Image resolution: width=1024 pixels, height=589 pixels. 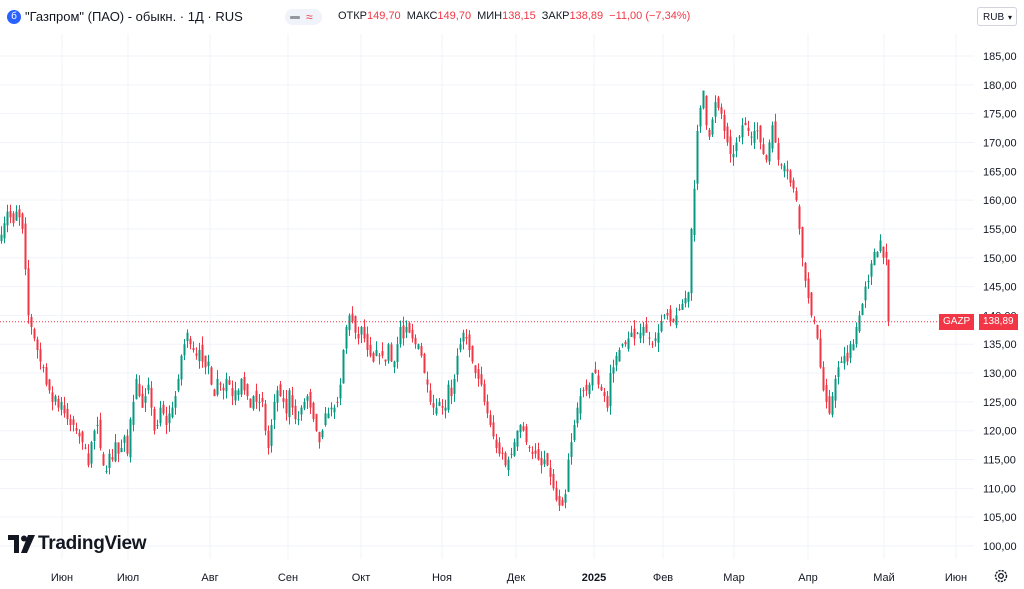 I want to click on chart-type-toggle: ≈, so click(x=303, y=17).